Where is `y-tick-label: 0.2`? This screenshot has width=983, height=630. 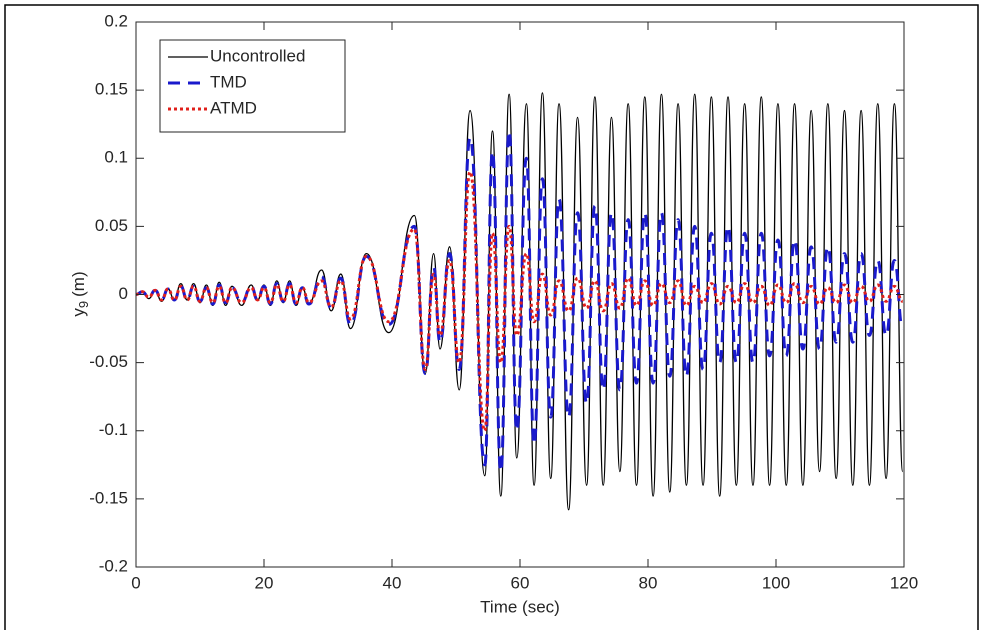
y-tick-label: 0.2 is located at coordinates (116, 20).